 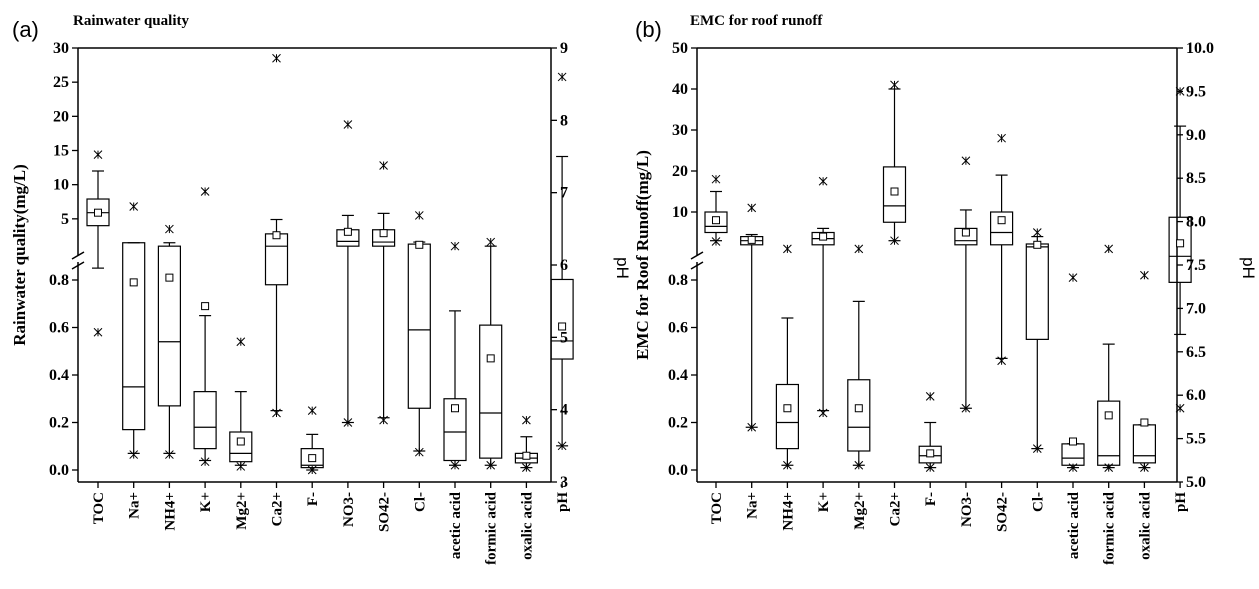 I want to click on x-tick-label: NH4+, so click(x=170, y=511).